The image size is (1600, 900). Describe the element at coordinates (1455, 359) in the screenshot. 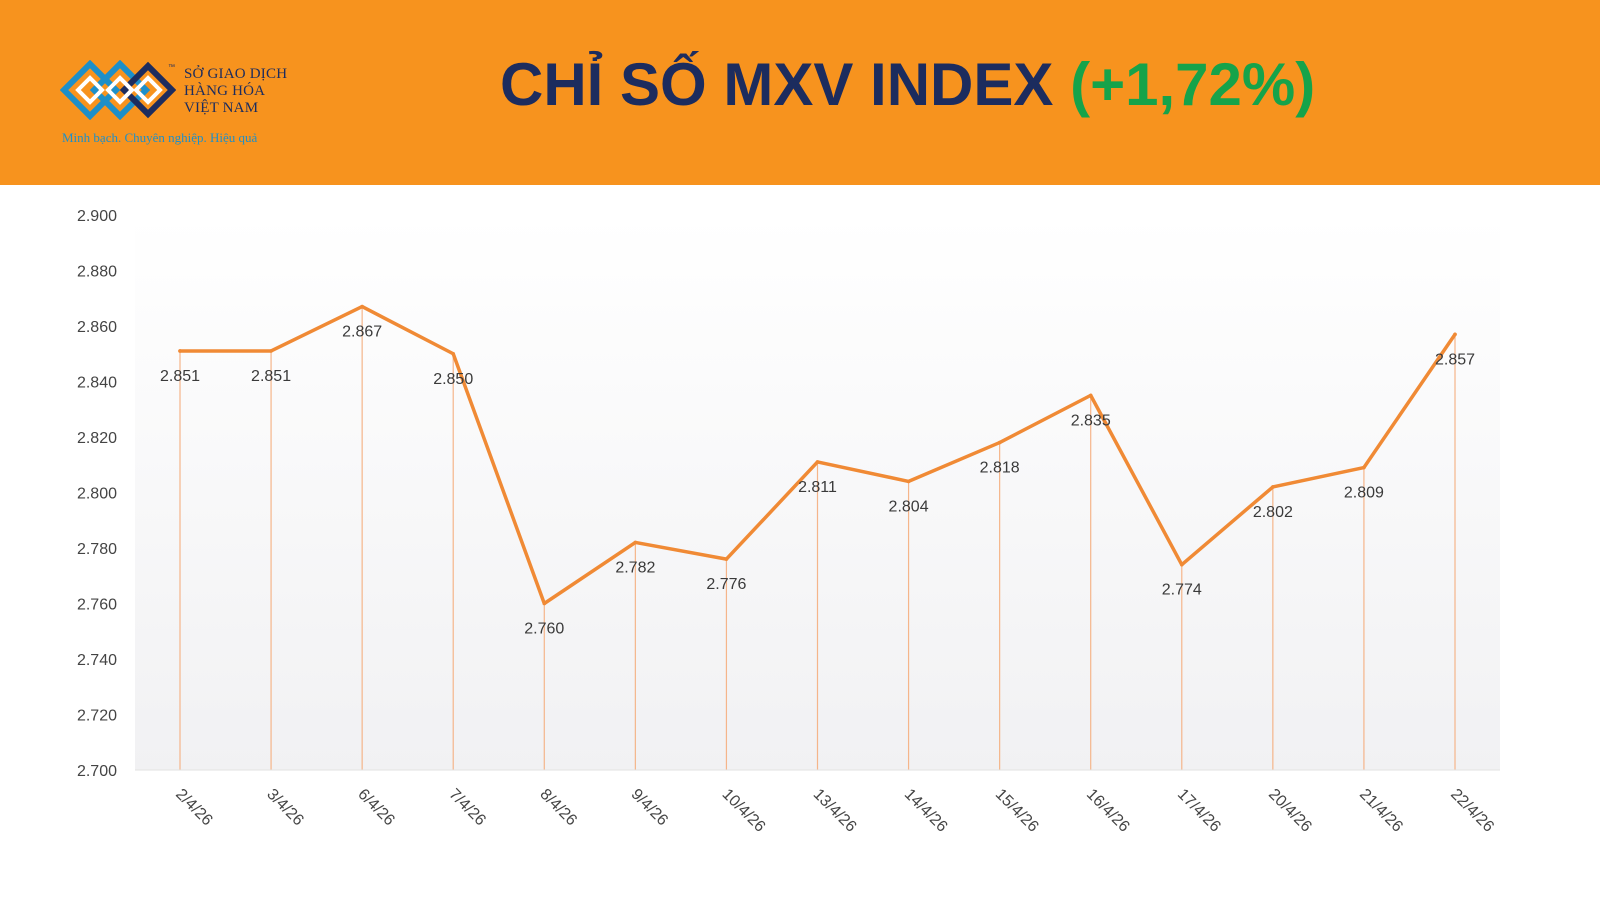

I see `data-label: 2.857` at that location.